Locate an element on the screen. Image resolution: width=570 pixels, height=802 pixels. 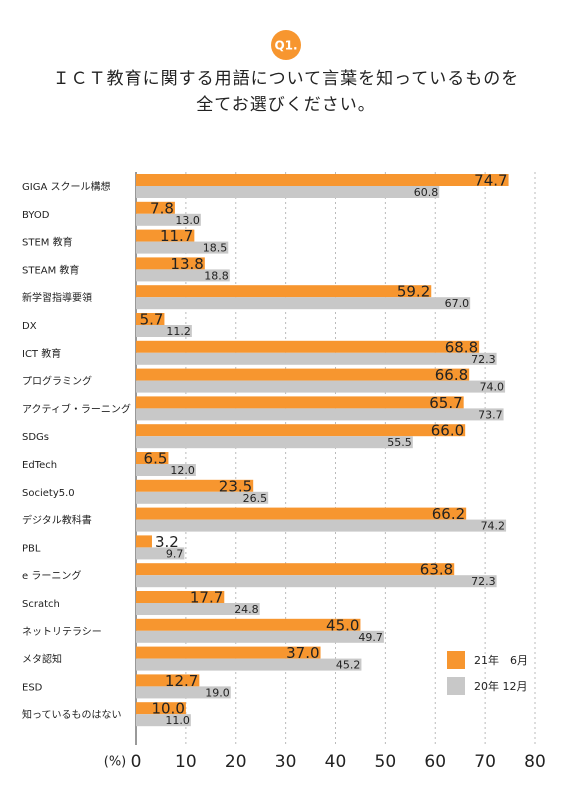
value-label: 12.0 is located at coordinates (182, 470).